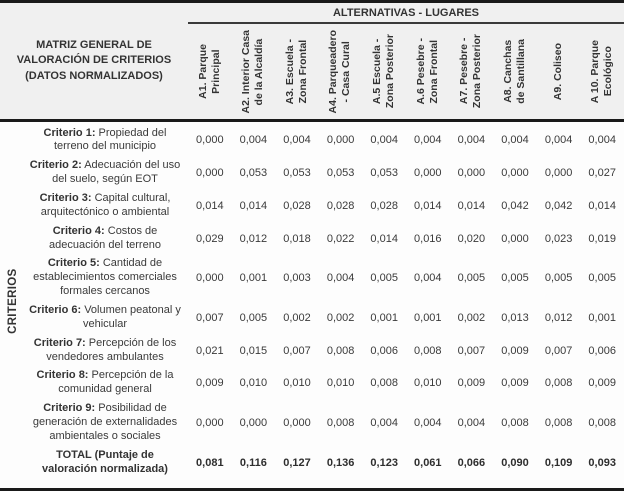 This screenshot has height=491, width=624. I want to click on cell-criterio-5-a4: 0,004, so click(340, 278).